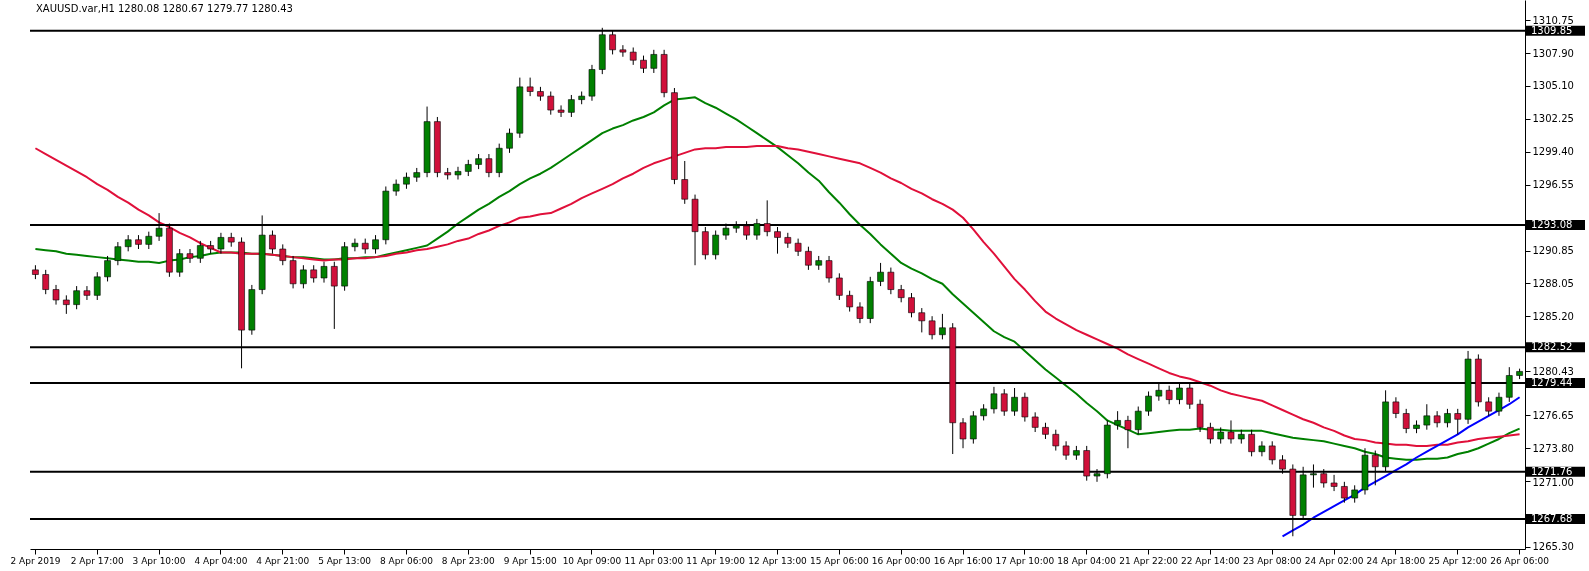  I want to click on y-tick-label: 1296.55, so click(1553, 185).